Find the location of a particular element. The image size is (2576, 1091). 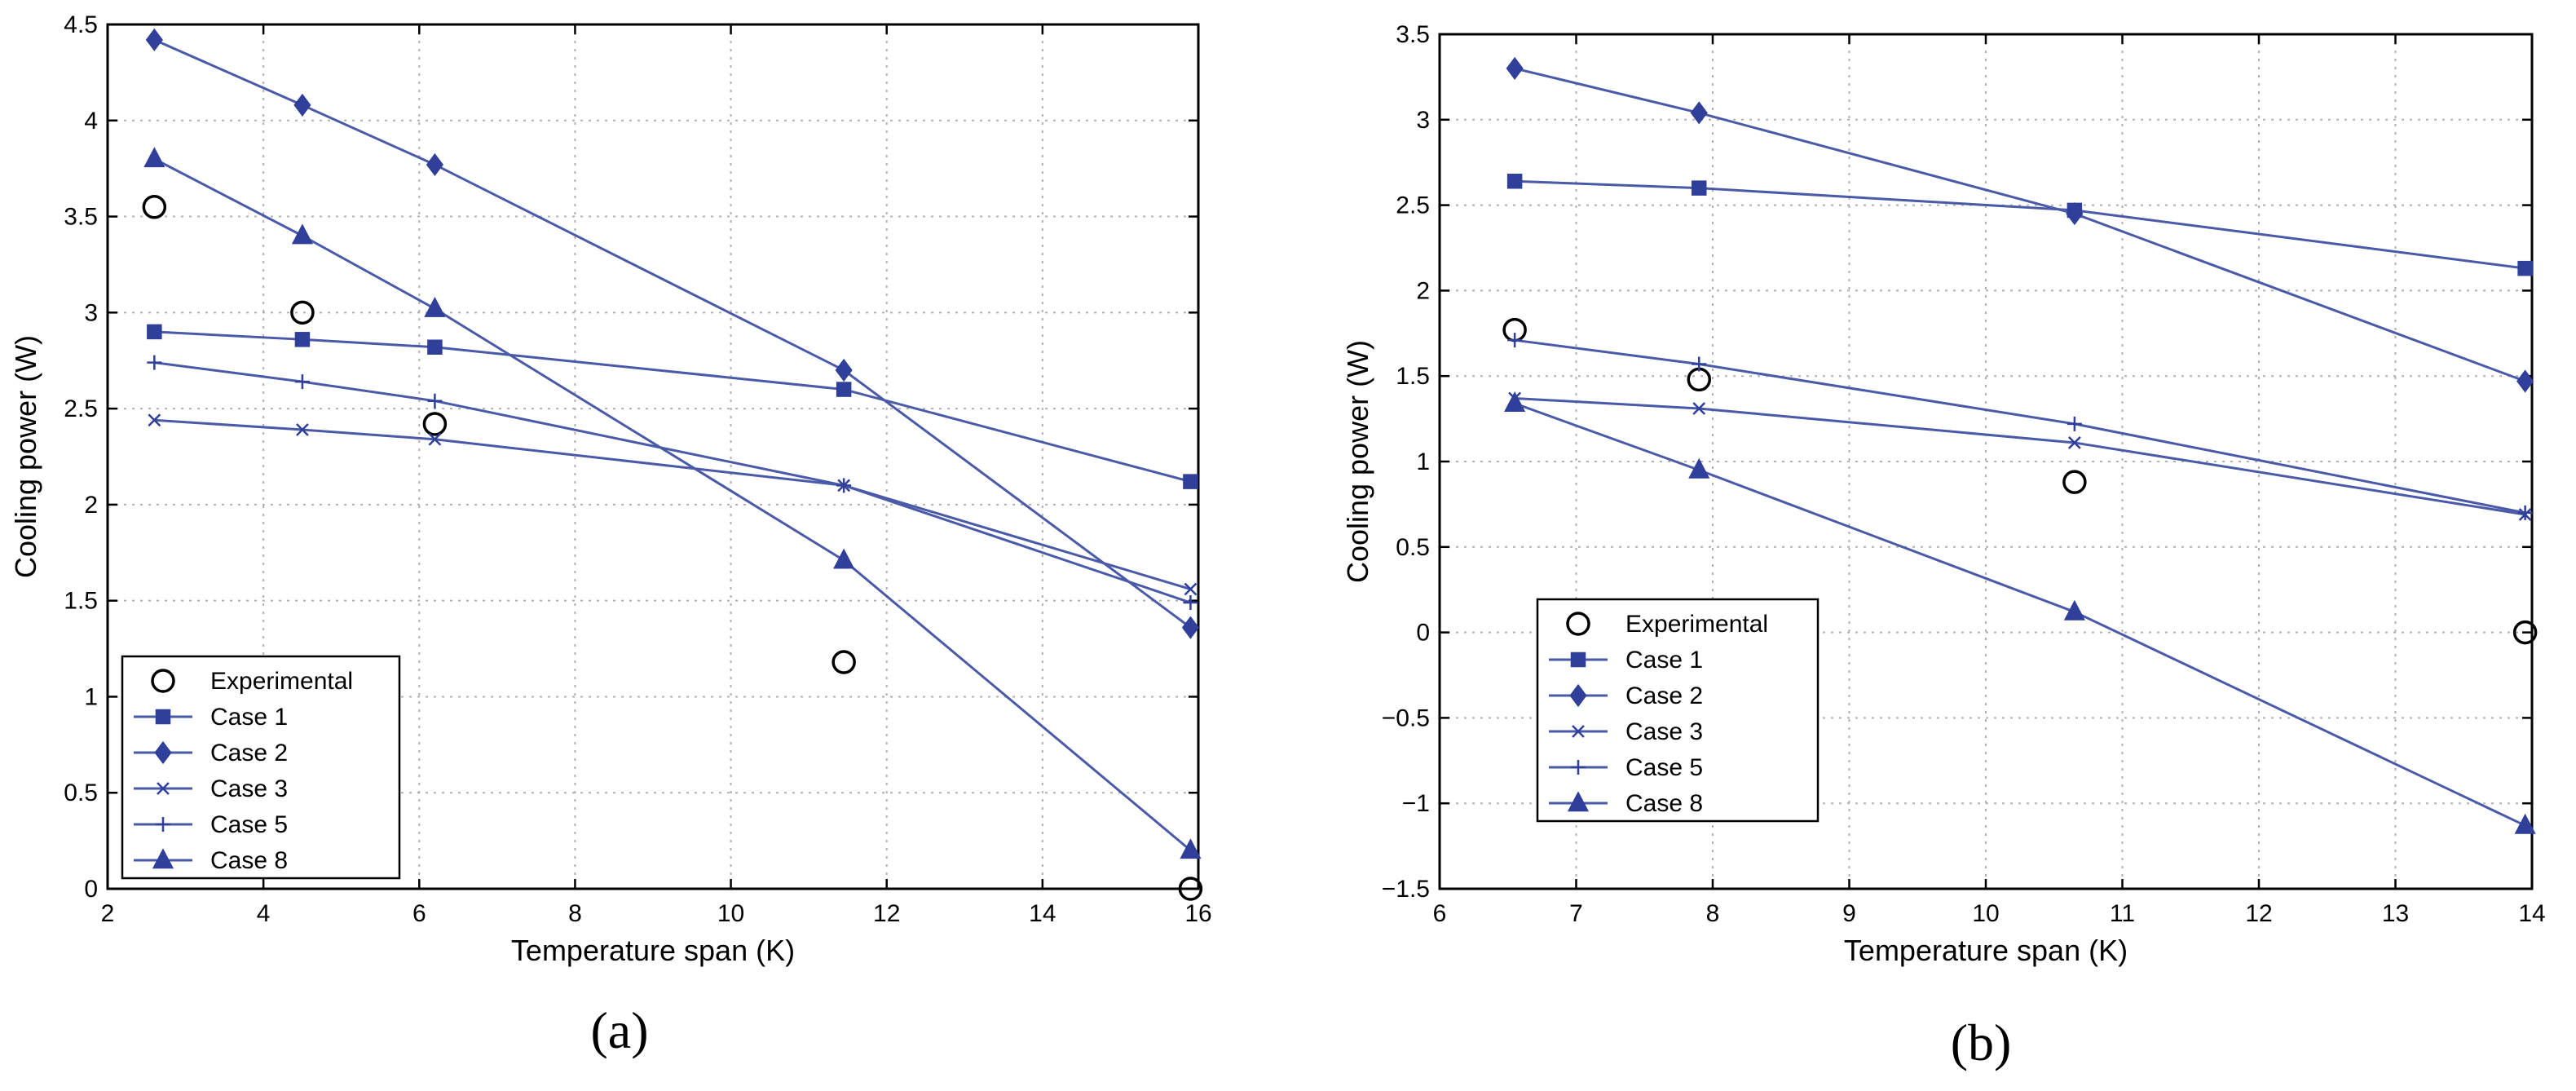

panel-a-y-tick-label: 0 is located at coordinates (91, 889).